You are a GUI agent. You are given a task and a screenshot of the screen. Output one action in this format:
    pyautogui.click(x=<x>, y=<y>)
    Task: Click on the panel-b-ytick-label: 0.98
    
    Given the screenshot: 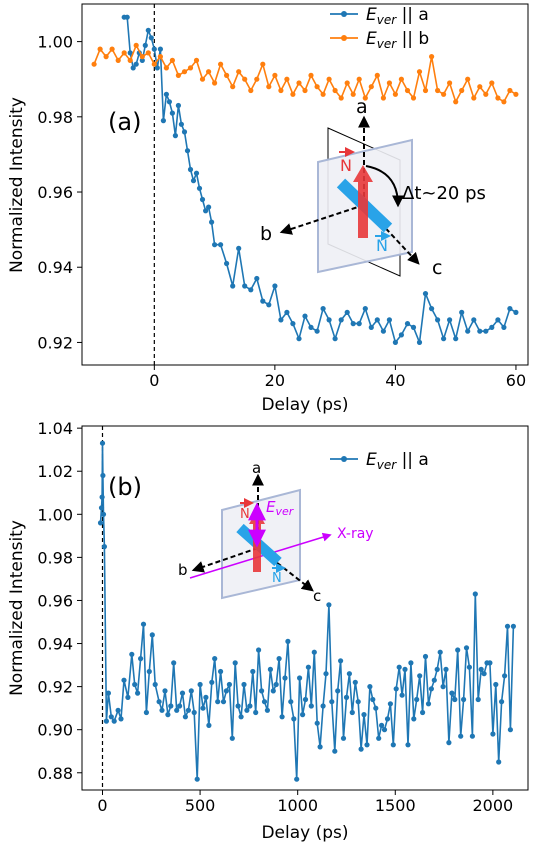 What is the action you would take?
    pyautogui.click(x=55, y=557)
    